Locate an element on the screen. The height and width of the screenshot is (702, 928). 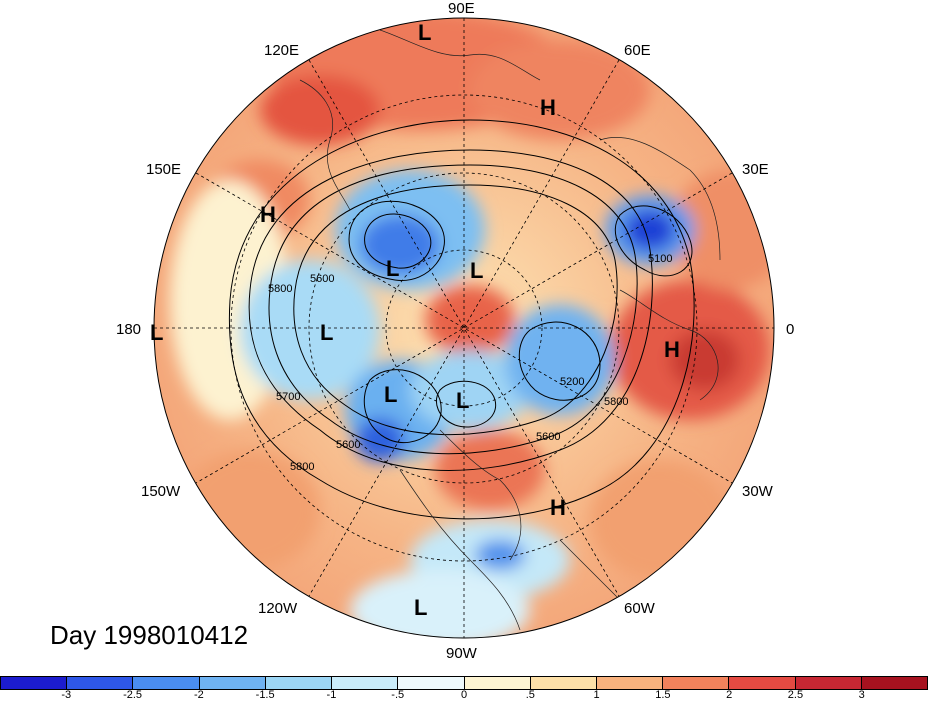
contour-label: 5200 is located at coordinates (572, 382).